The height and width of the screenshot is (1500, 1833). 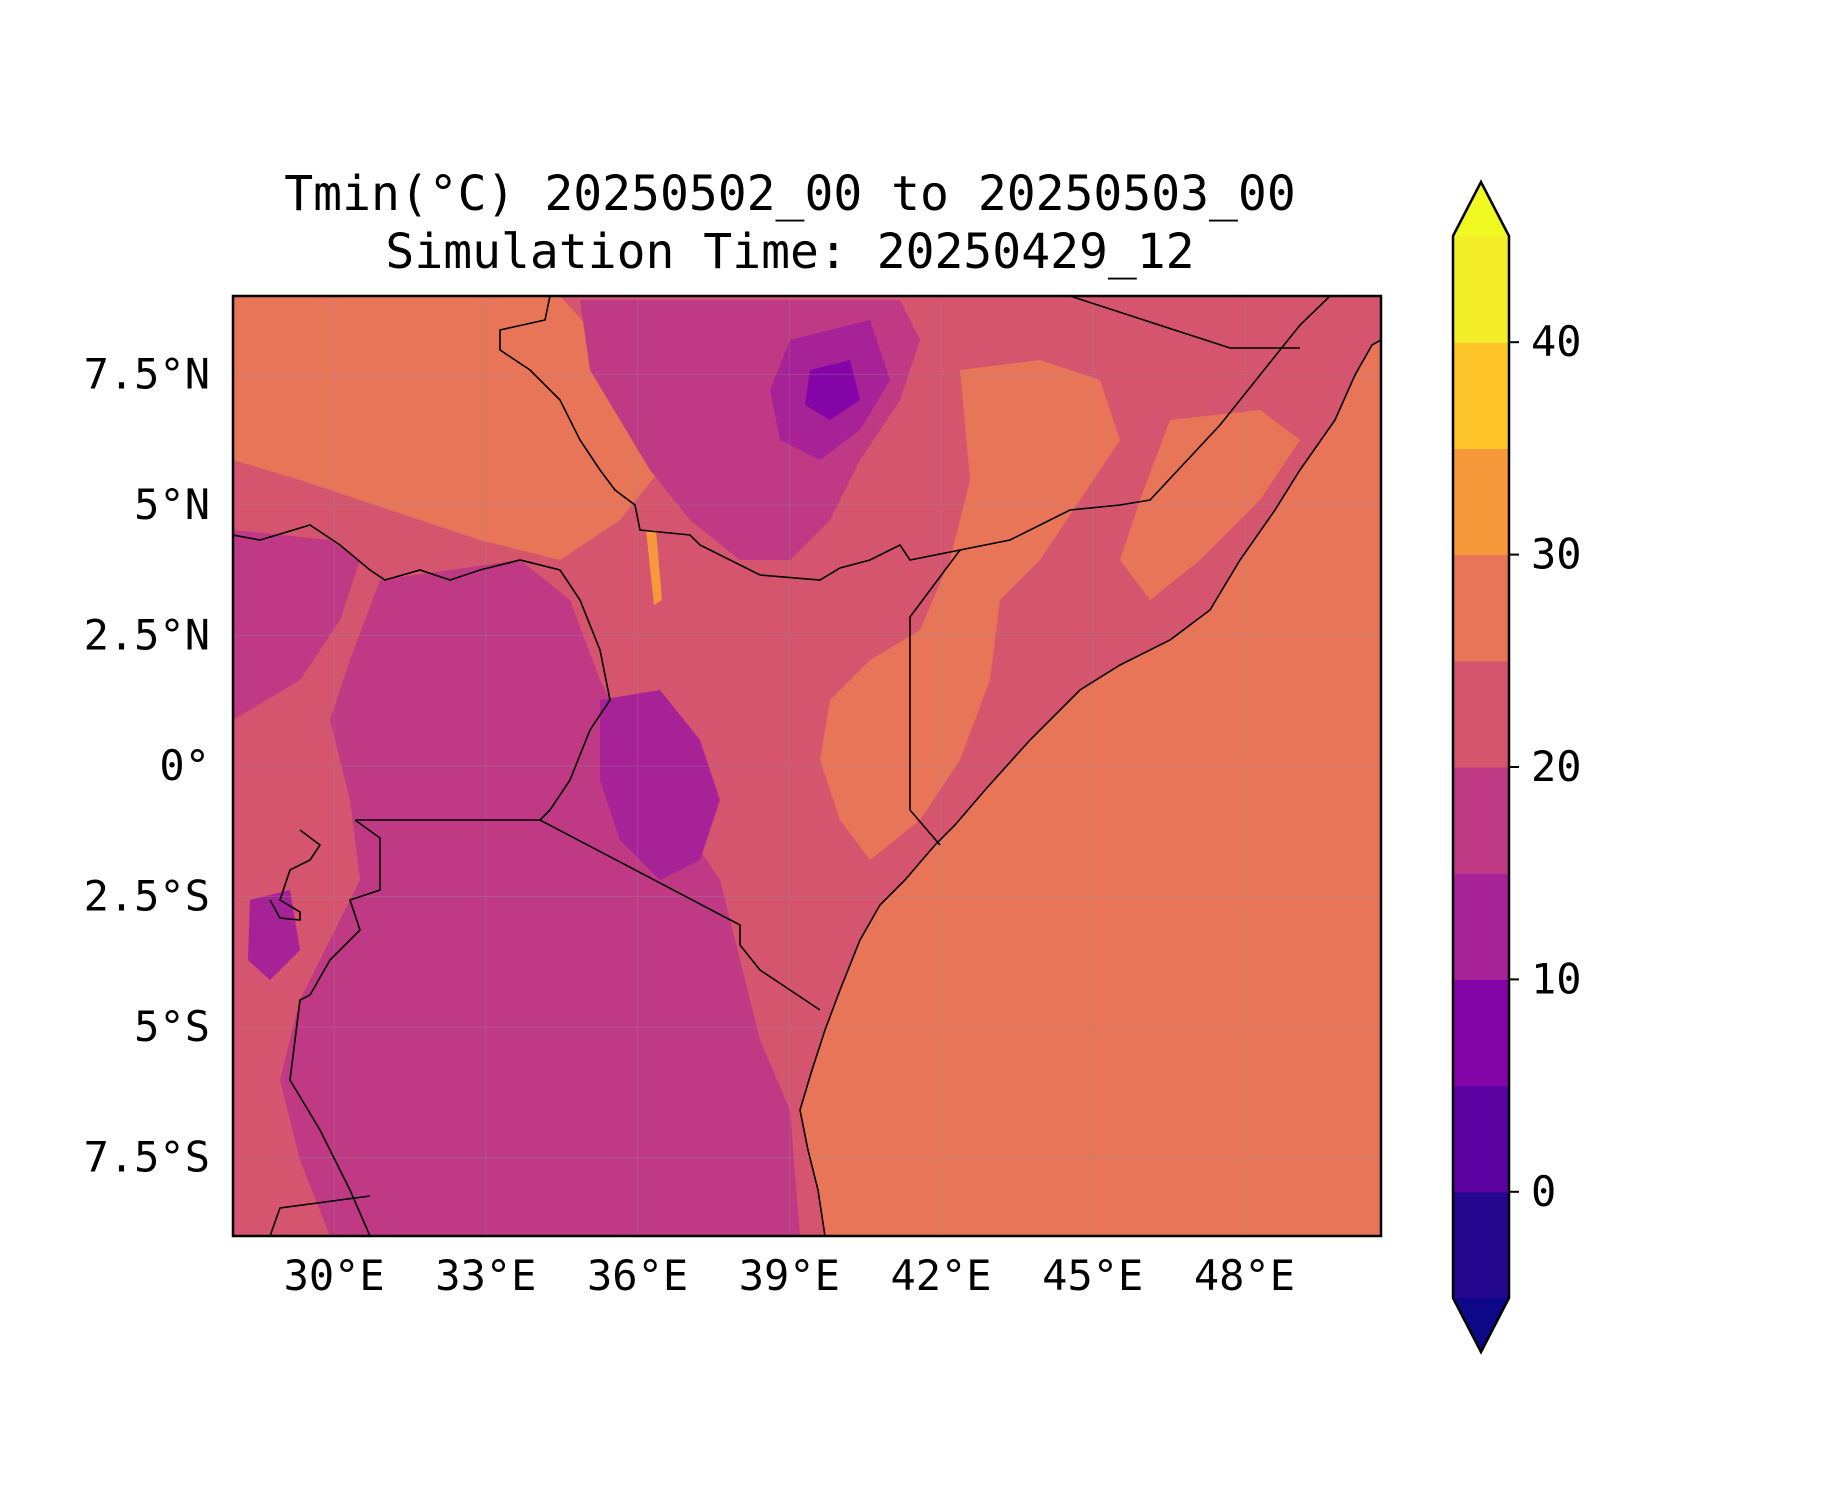 I want to click on contour-warmest-streak, so click(x=654, y=567).